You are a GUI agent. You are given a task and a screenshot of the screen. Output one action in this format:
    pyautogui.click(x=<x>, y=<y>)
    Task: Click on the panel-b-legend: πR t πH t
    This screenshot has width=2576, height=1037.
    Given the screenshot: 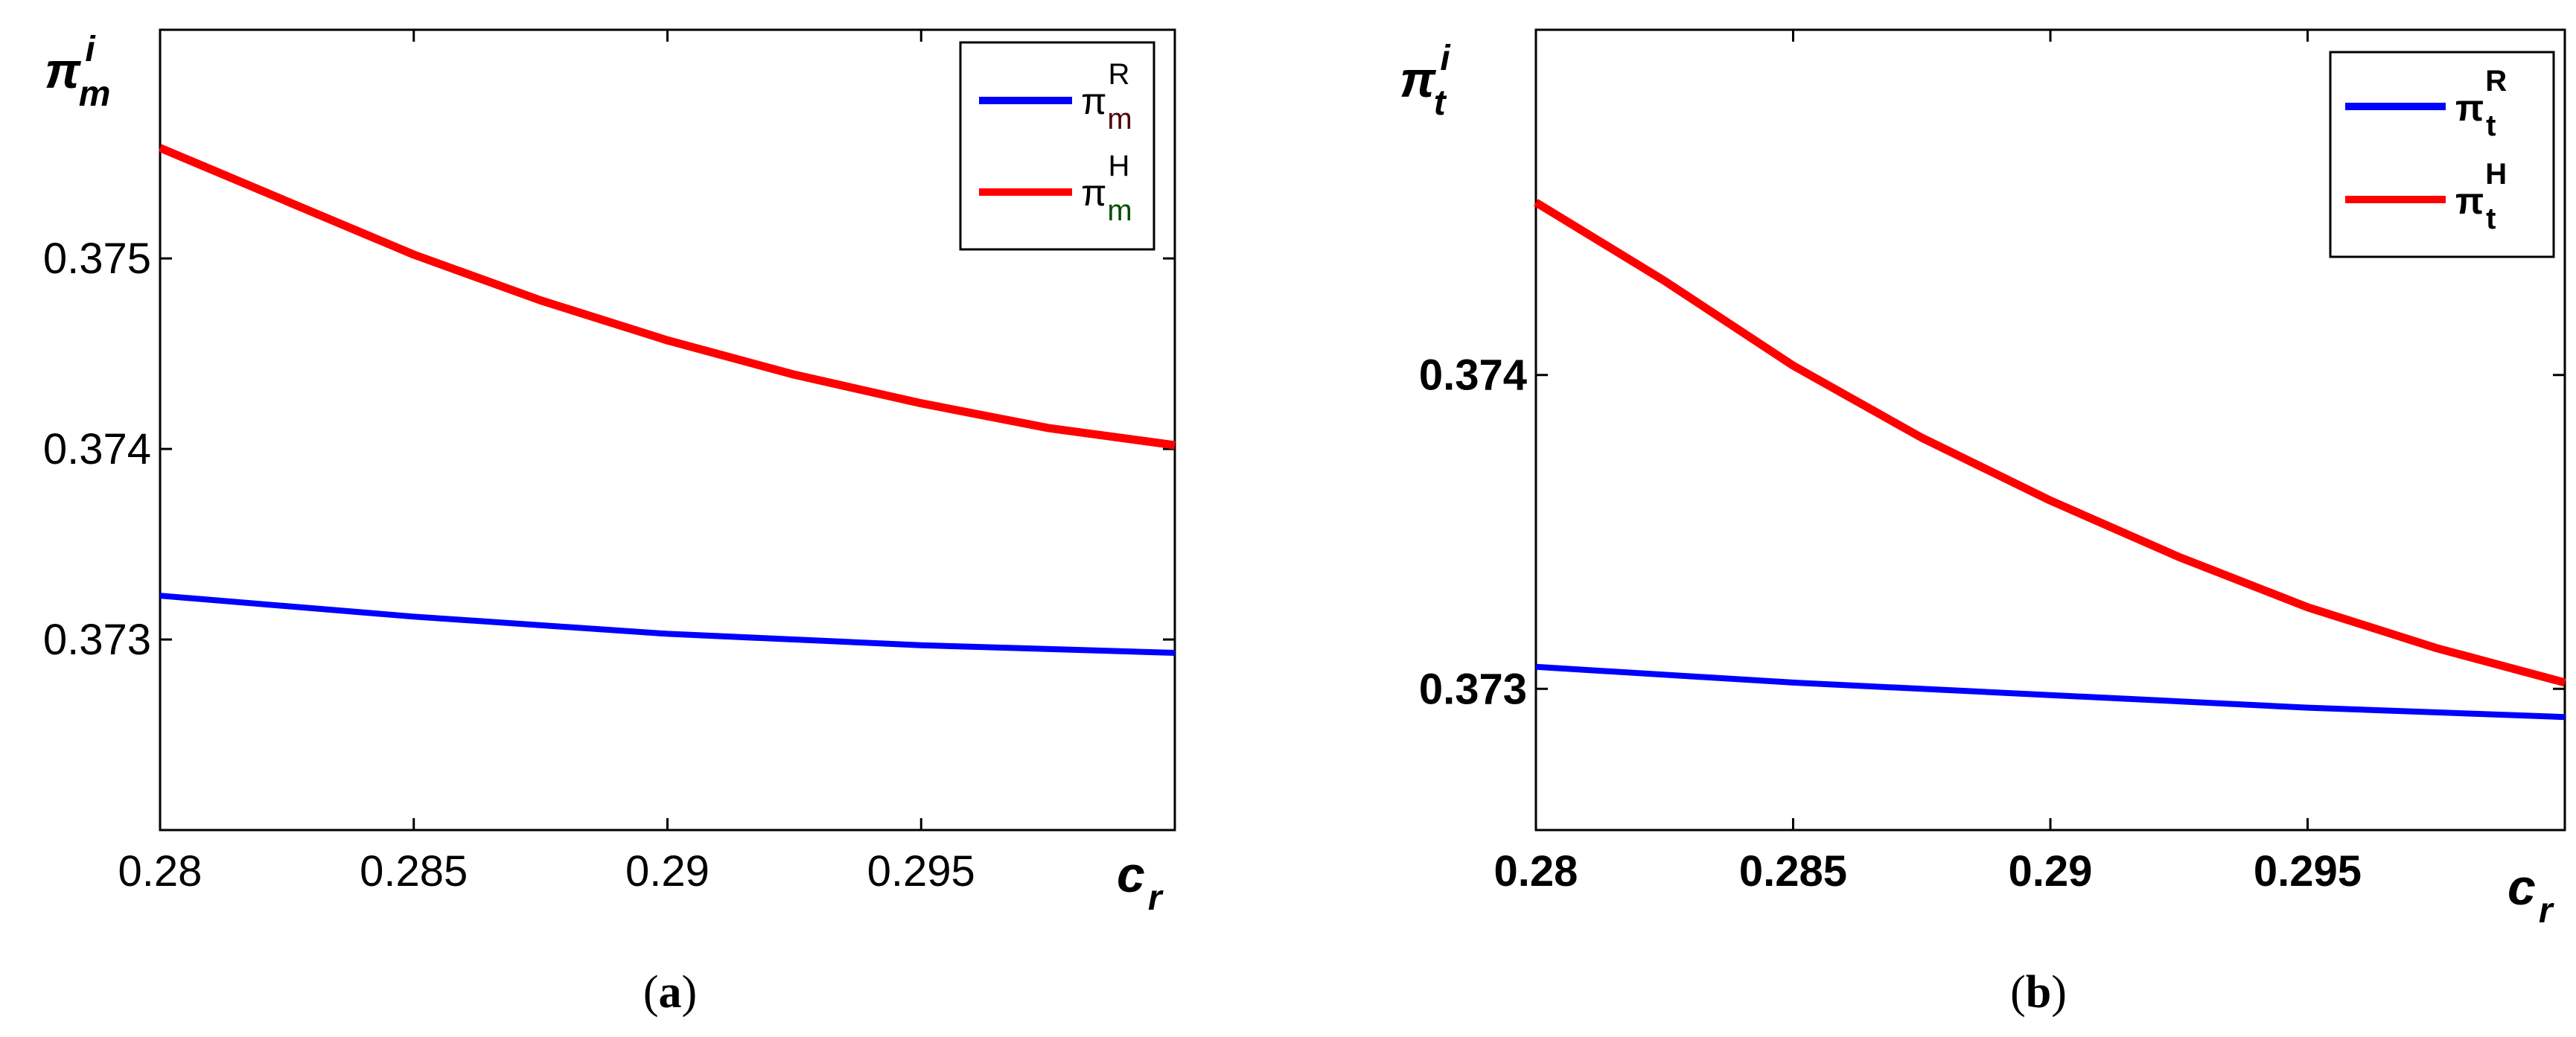 What is the action you would take?
    pyautogui.click(x=2442, y=154)
    